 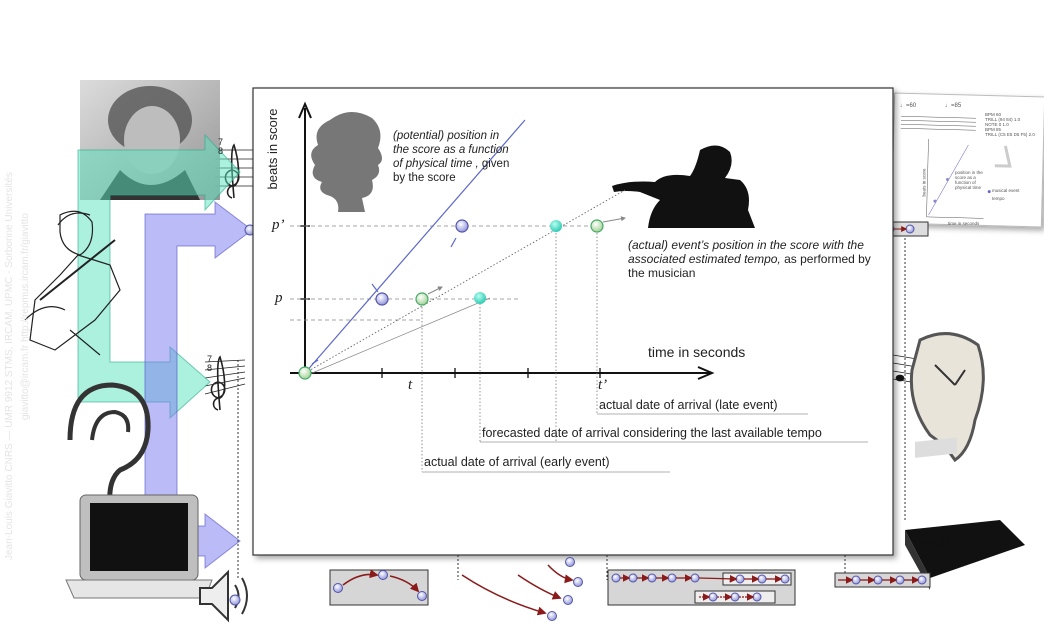 What do you see at coordinates (279, 298) in the screenshot?
I see `p-label: p` at bounding box center [279, 298].